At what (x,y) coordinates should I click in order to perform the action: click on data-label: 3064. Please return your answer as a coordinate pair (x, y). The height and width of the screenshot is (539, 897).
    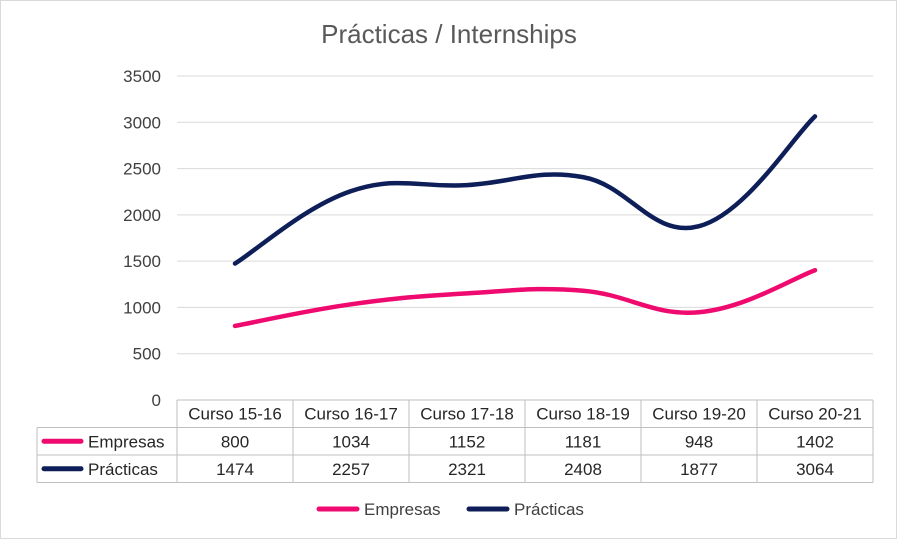
    Looking at the image, I should click on (815, 469).